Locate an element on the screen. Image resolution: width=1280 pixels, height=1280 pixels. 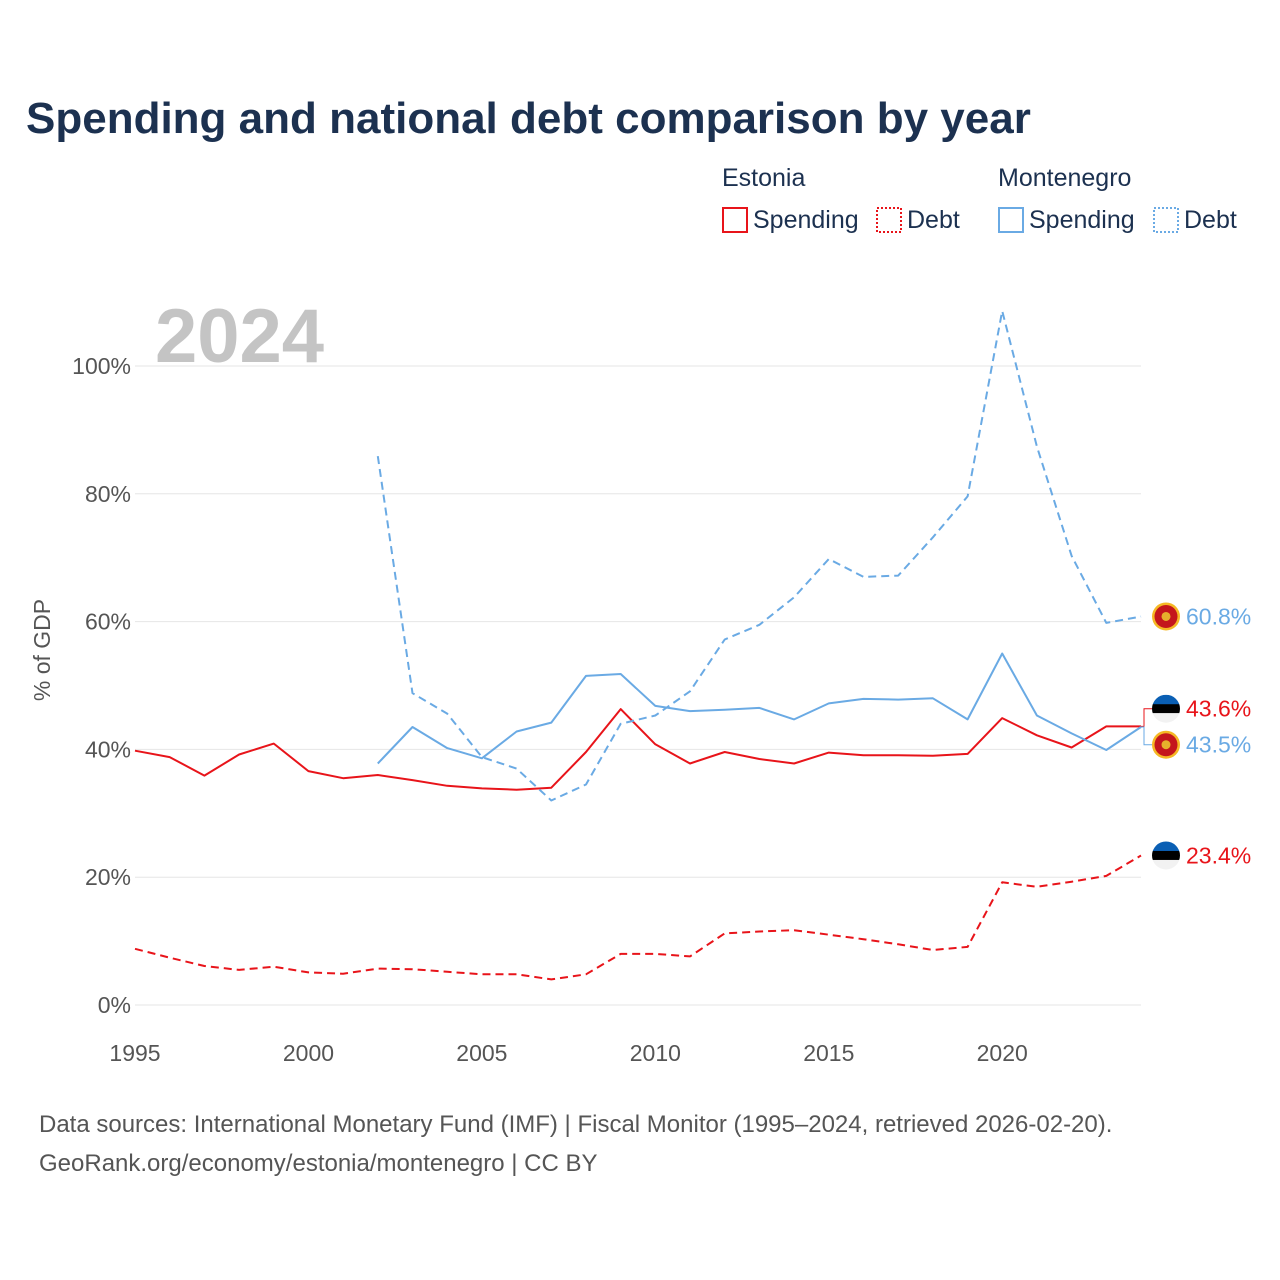
series-line-estonia-spending is located at coordinates (637, 749).